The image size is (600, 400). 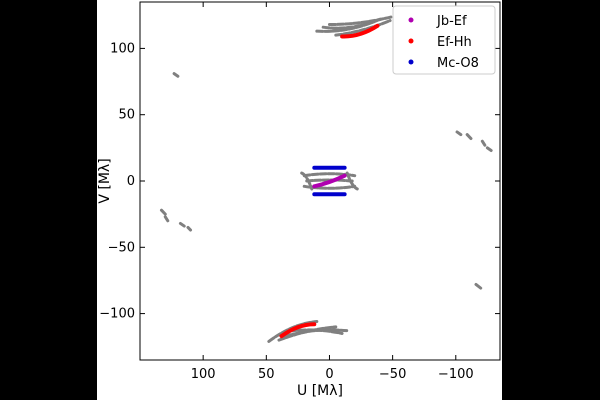 I want to click on y-tick-label: −100, so click(x=117, y=314).